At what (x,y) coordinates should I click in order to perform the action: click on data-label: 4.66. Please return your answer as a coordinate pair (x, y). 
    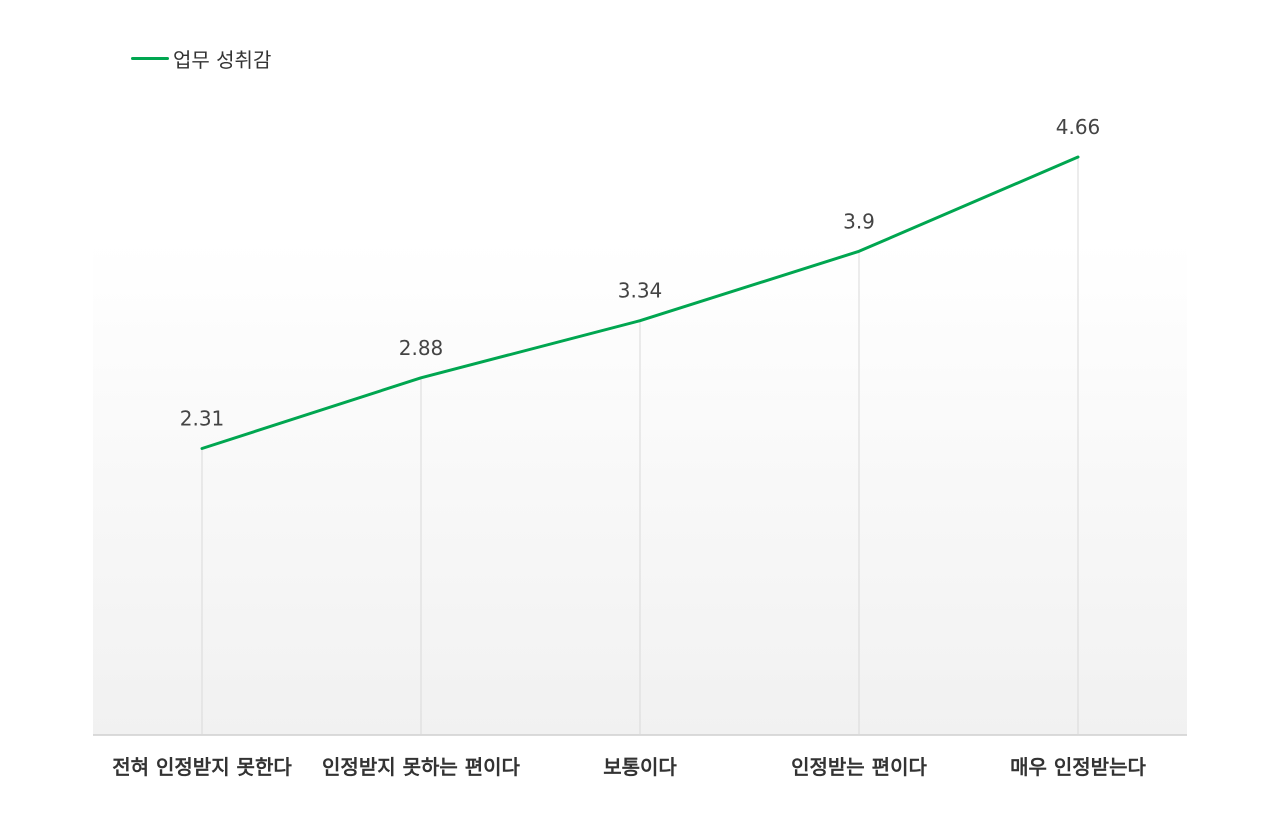
    Looking at the image, I should click on (1078, 127).